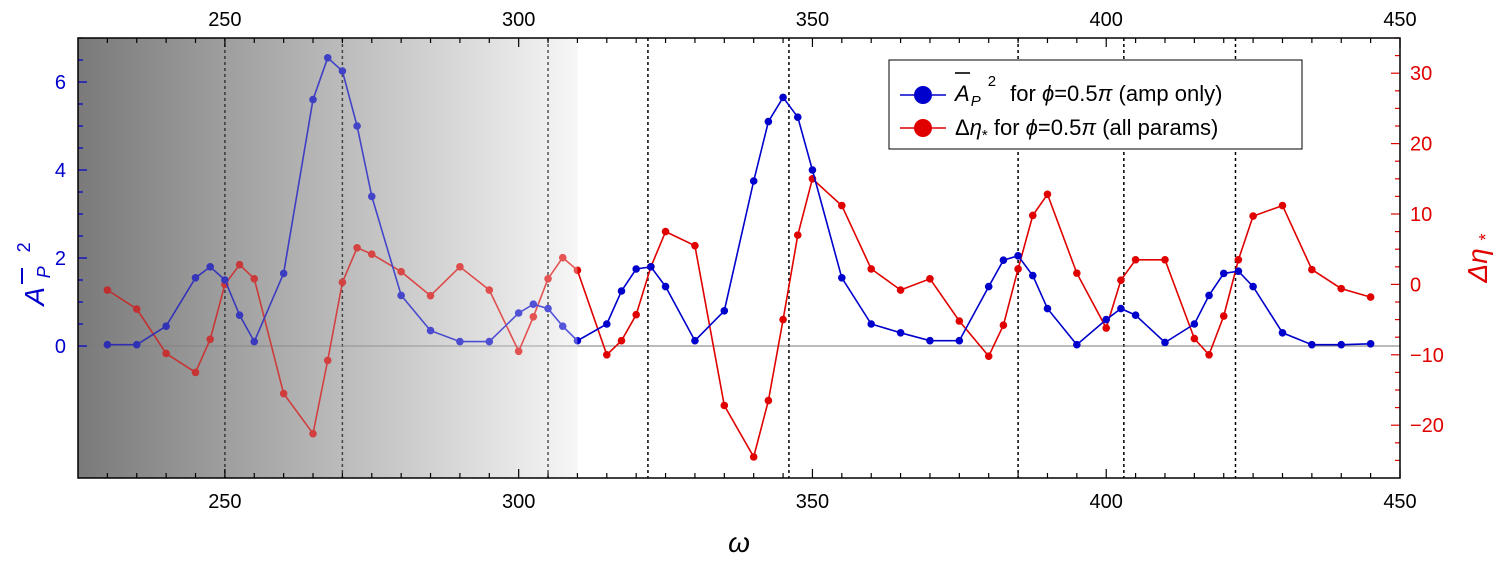 This screenshot has width=1500, height=567. I want to click on svg-text: Δη *, so click(1479, 258).